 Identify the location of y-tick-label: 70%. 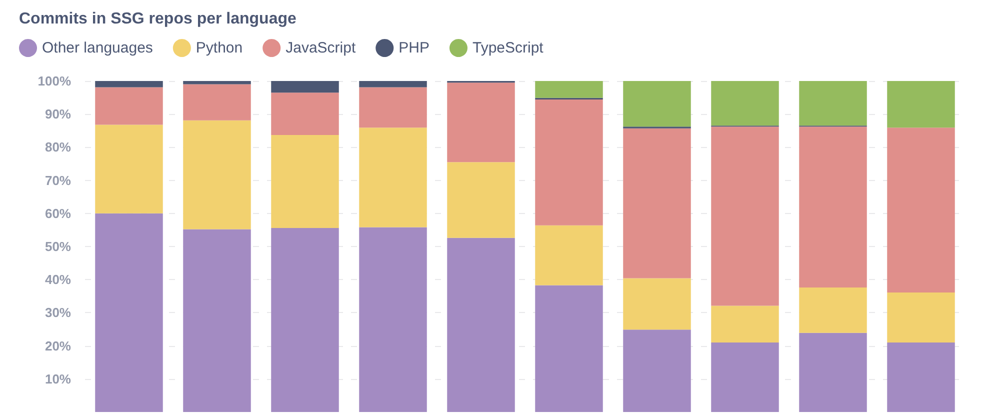
(58, 180).